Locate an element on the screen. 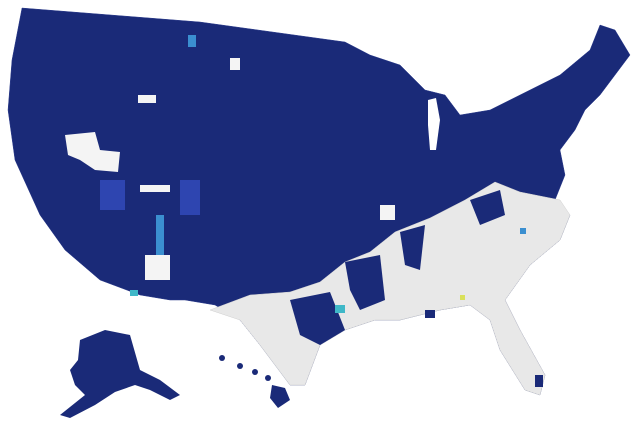  alaska is located at coordinates (120, 374).